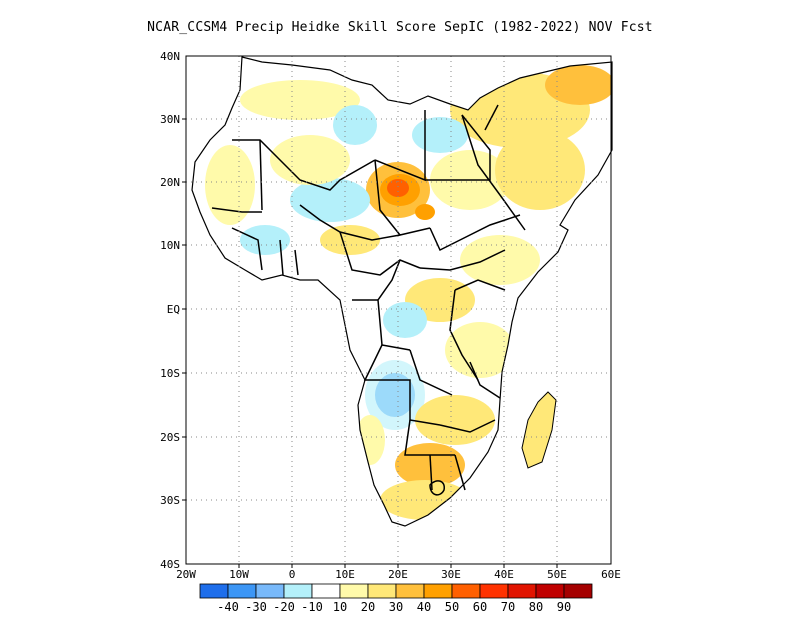 The image size is (800, 618). What do you see at coordinates (239, 574) in the screenshot?
I see `lon-tick-label: 10W` at bounding box center [239, 574].